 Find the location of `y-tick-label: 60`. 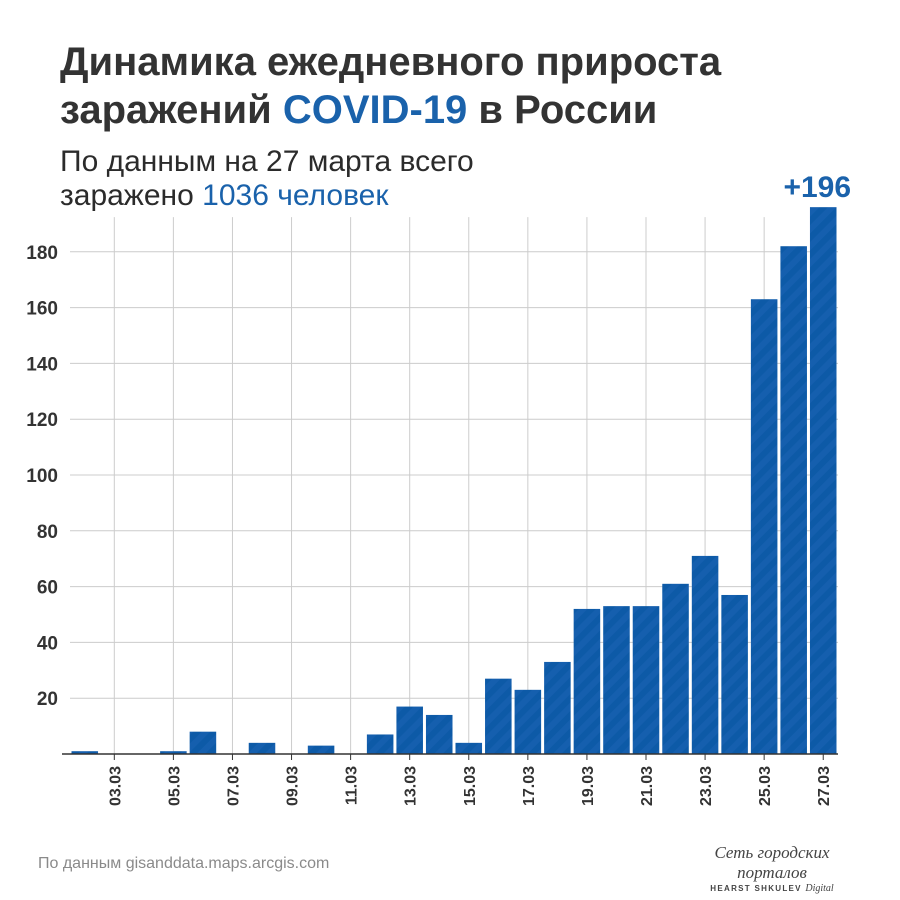

y-tick-label: 60 is located at coordinates (47, 588).